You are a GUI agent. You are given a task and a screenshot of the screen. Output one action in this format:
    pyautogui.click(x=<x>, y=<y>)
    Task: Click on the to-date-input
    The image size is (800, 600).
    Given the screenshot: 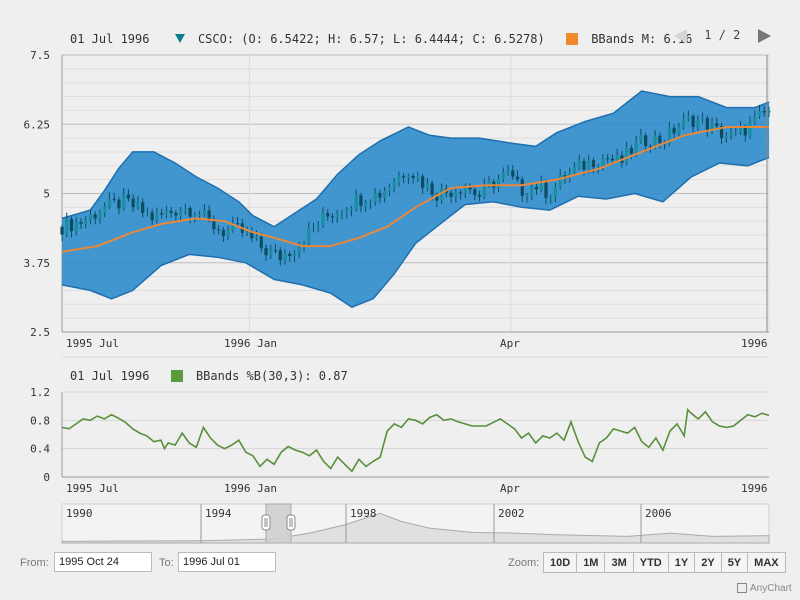 What is the action you would take?
    pyautogui.click(x=227, y=562)
    